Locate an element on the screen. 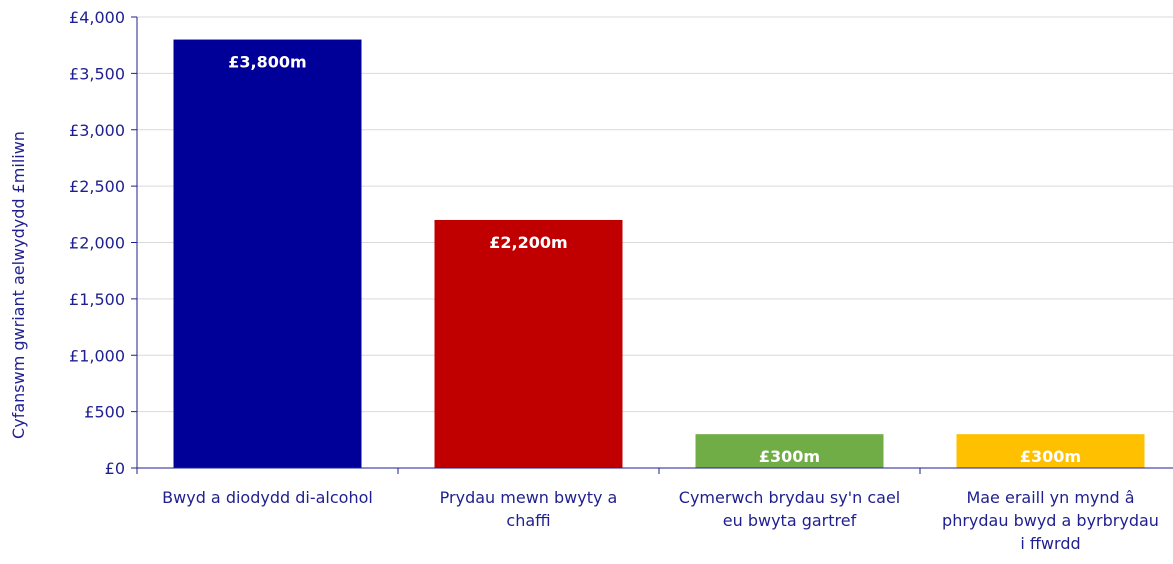 The width and height of the screenshot is (1173, 564). y-tick-label: £500 is located at coordinates (104, 412).